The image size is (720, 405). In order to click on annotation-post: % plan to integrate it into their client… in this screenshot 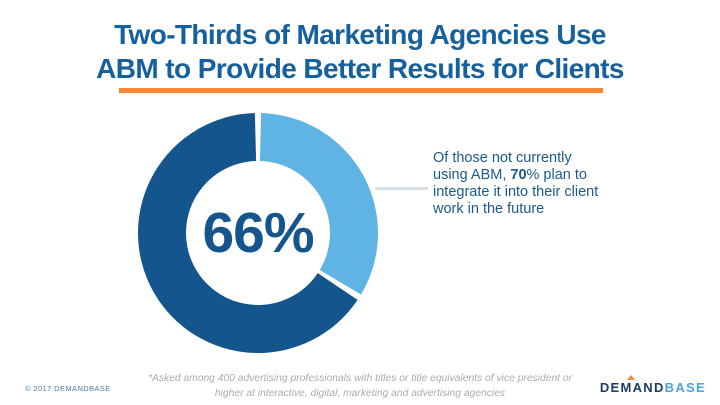, I will do `click(516, 192)`.